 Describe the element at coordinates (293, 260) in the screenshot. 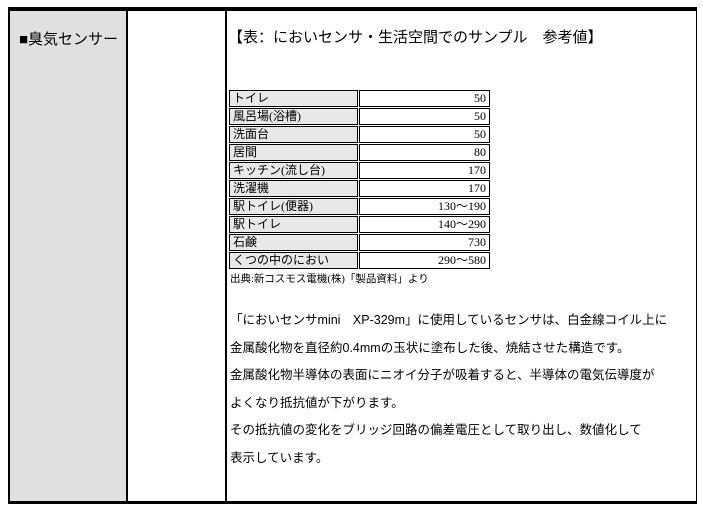

I see `row-label-cell: くつの中のにおい` at that location.